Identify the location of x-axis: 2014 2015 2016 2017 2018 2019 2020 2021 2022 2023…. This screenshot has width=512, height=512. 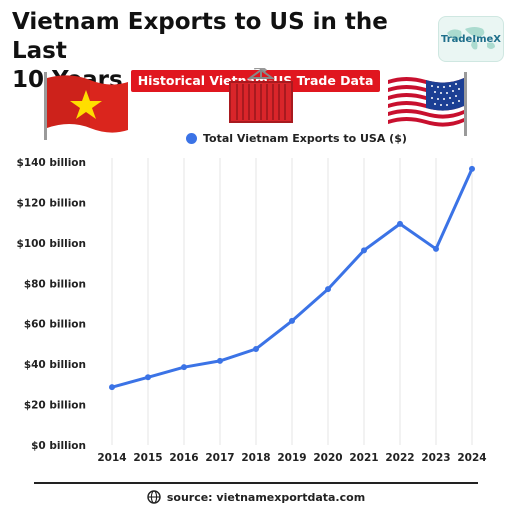
(291, 458).